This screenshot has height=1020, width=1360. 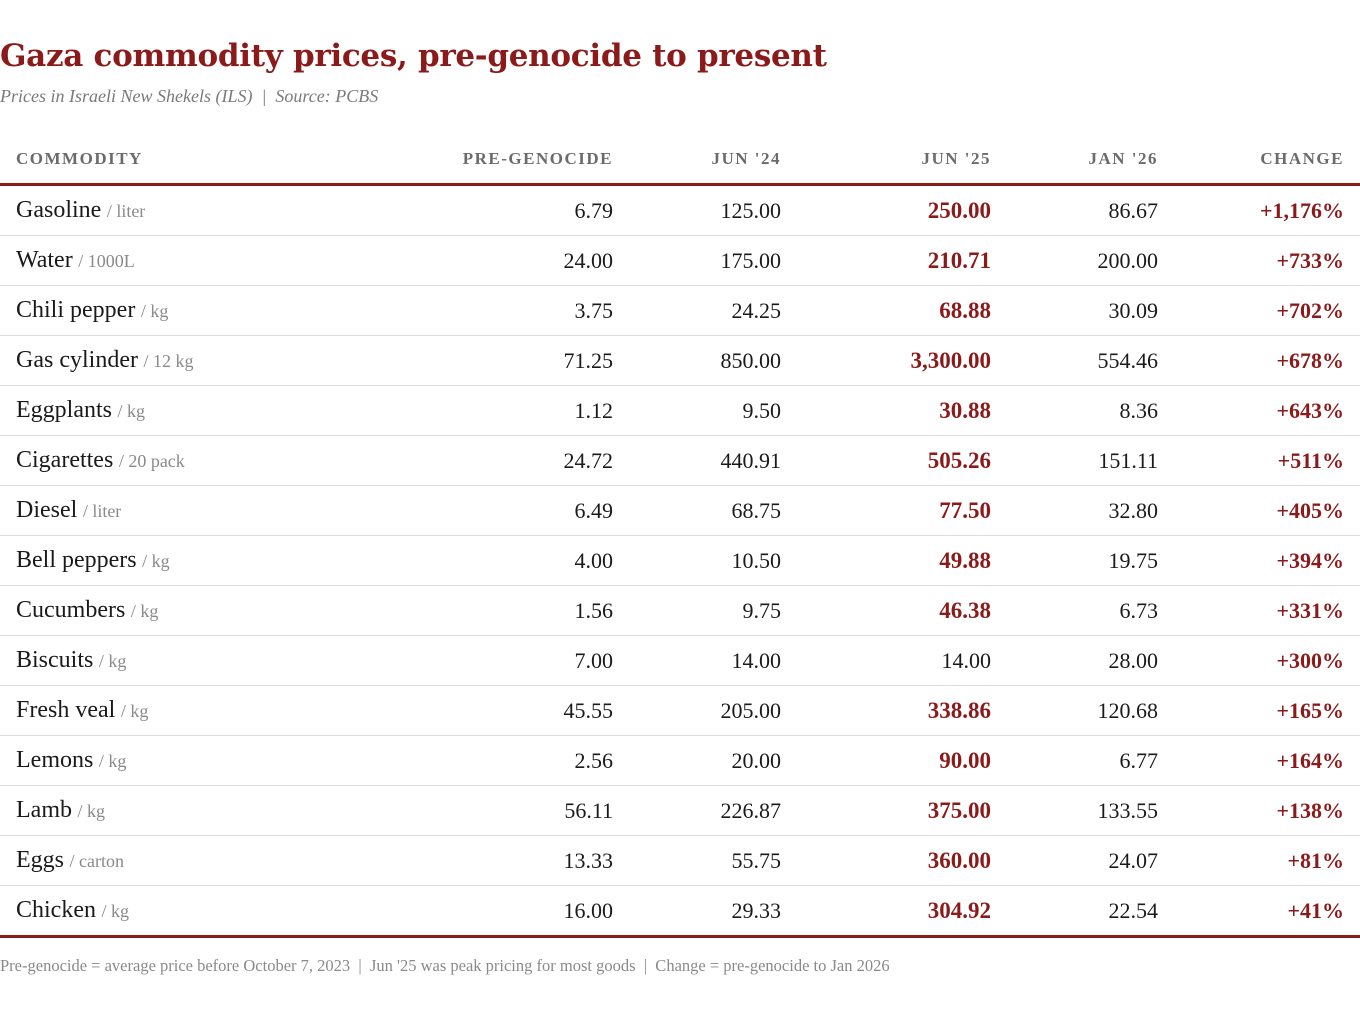 What do you see at coordinates (1090, 610) in the screenshot?
I see `jan-26-price-cell: 6.73` at bounding box center [1090, 610].